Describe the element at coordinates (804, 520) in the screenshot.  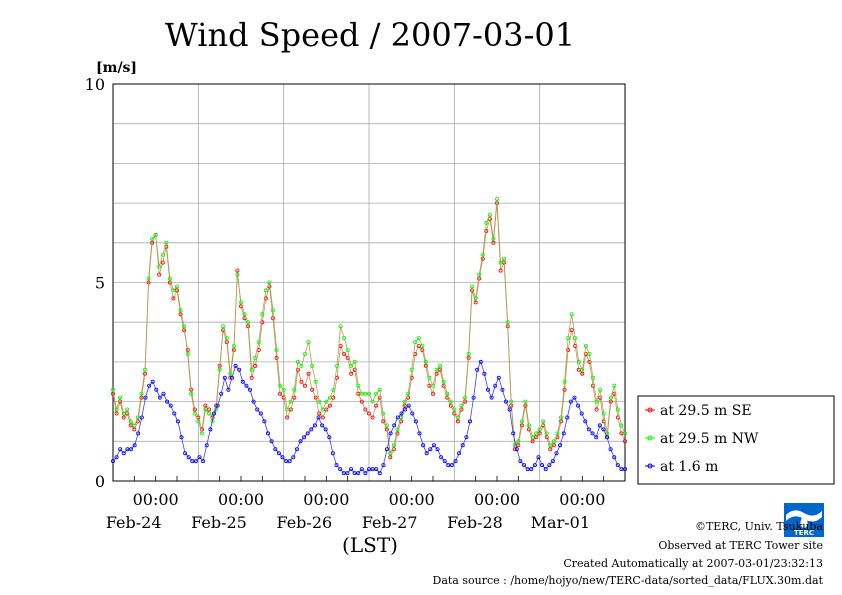
I see `terc-logo: TERC` at that location.